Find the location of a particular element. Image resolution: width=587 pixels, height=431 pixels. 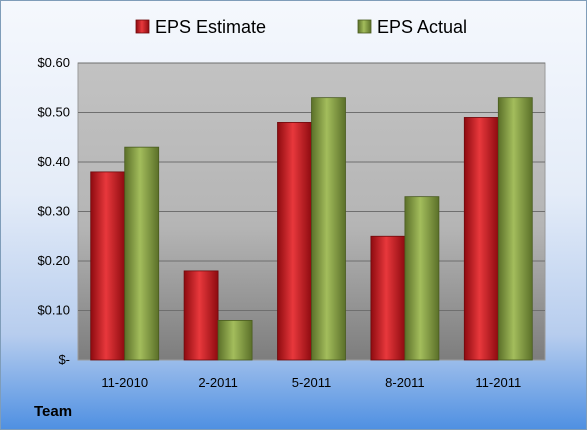

y-tick-label: $0.30 is located at coordinates (53, 211).